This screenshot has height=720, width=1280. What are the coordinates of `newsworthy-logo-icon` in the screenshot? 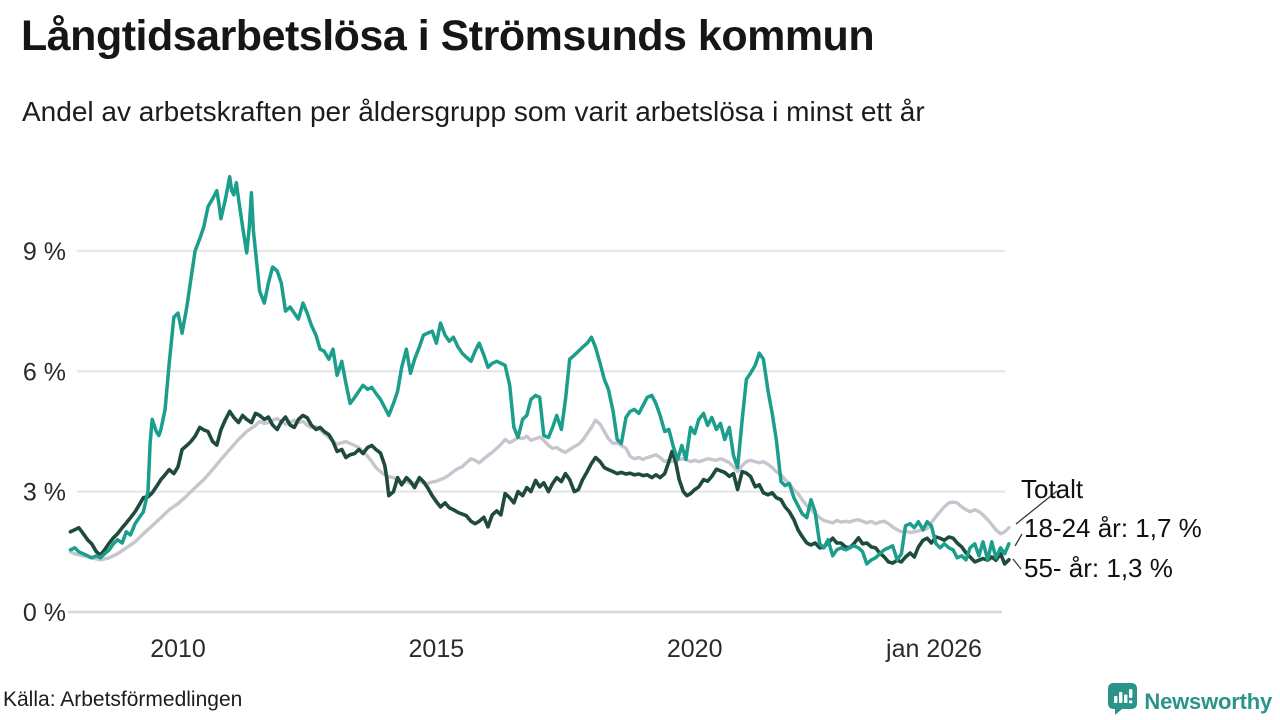 It's located at (1123, 701).